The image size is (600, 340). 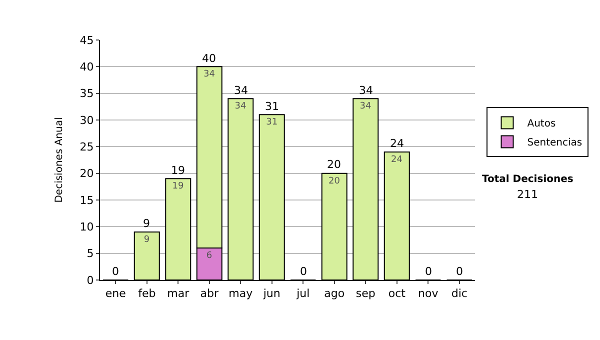 What do you see at coordinates (272, 106) in the screenshot?
I see `total-label: 31` at bounding box center [272, 106].